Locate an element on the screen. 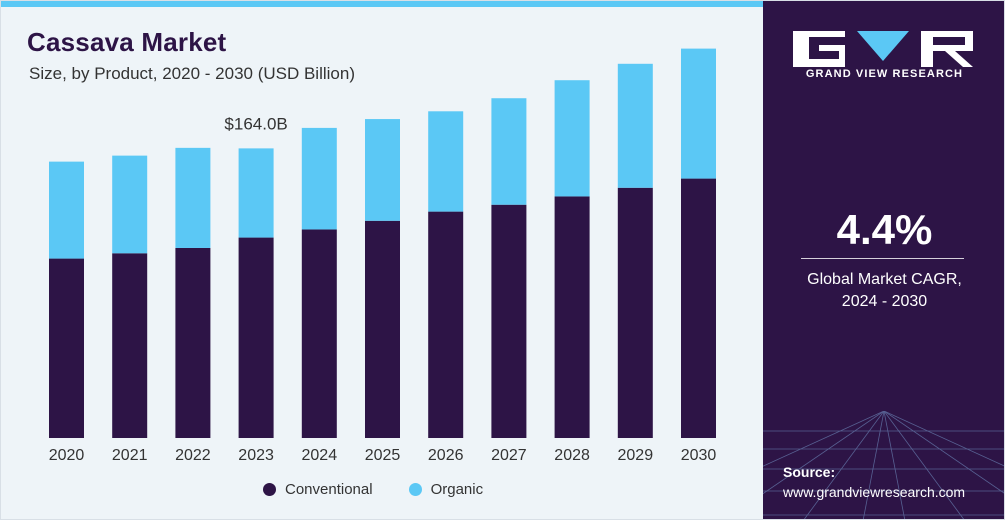 The image size is (1005, 520). x-tick-label-2028: 2028 is located at coordinates (572, 455).